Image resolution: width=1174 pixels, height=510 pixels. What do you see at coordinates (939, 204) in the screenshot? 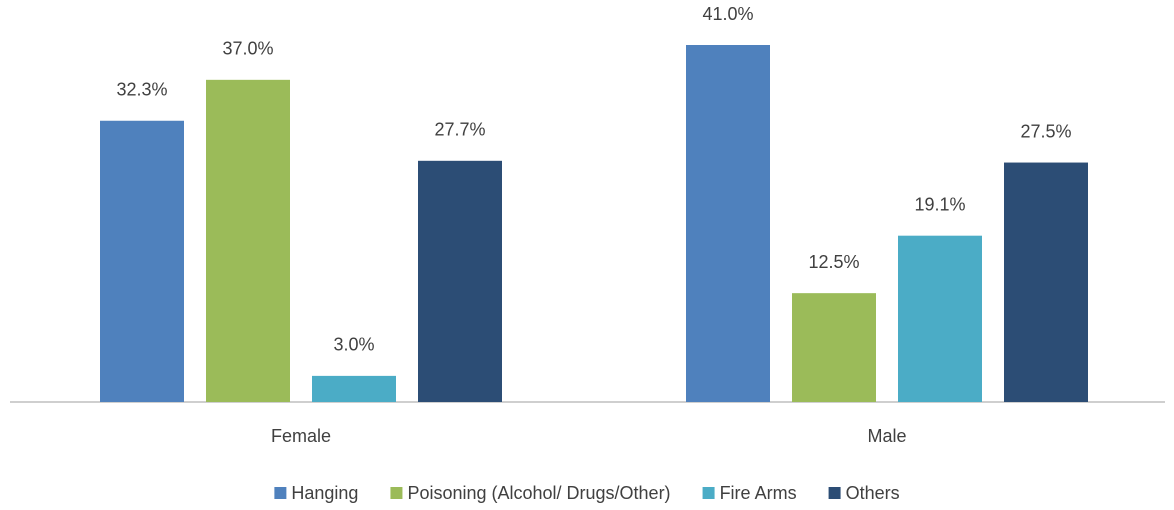
I see `data-label: 19.1%` at bounding box center [939, 204].